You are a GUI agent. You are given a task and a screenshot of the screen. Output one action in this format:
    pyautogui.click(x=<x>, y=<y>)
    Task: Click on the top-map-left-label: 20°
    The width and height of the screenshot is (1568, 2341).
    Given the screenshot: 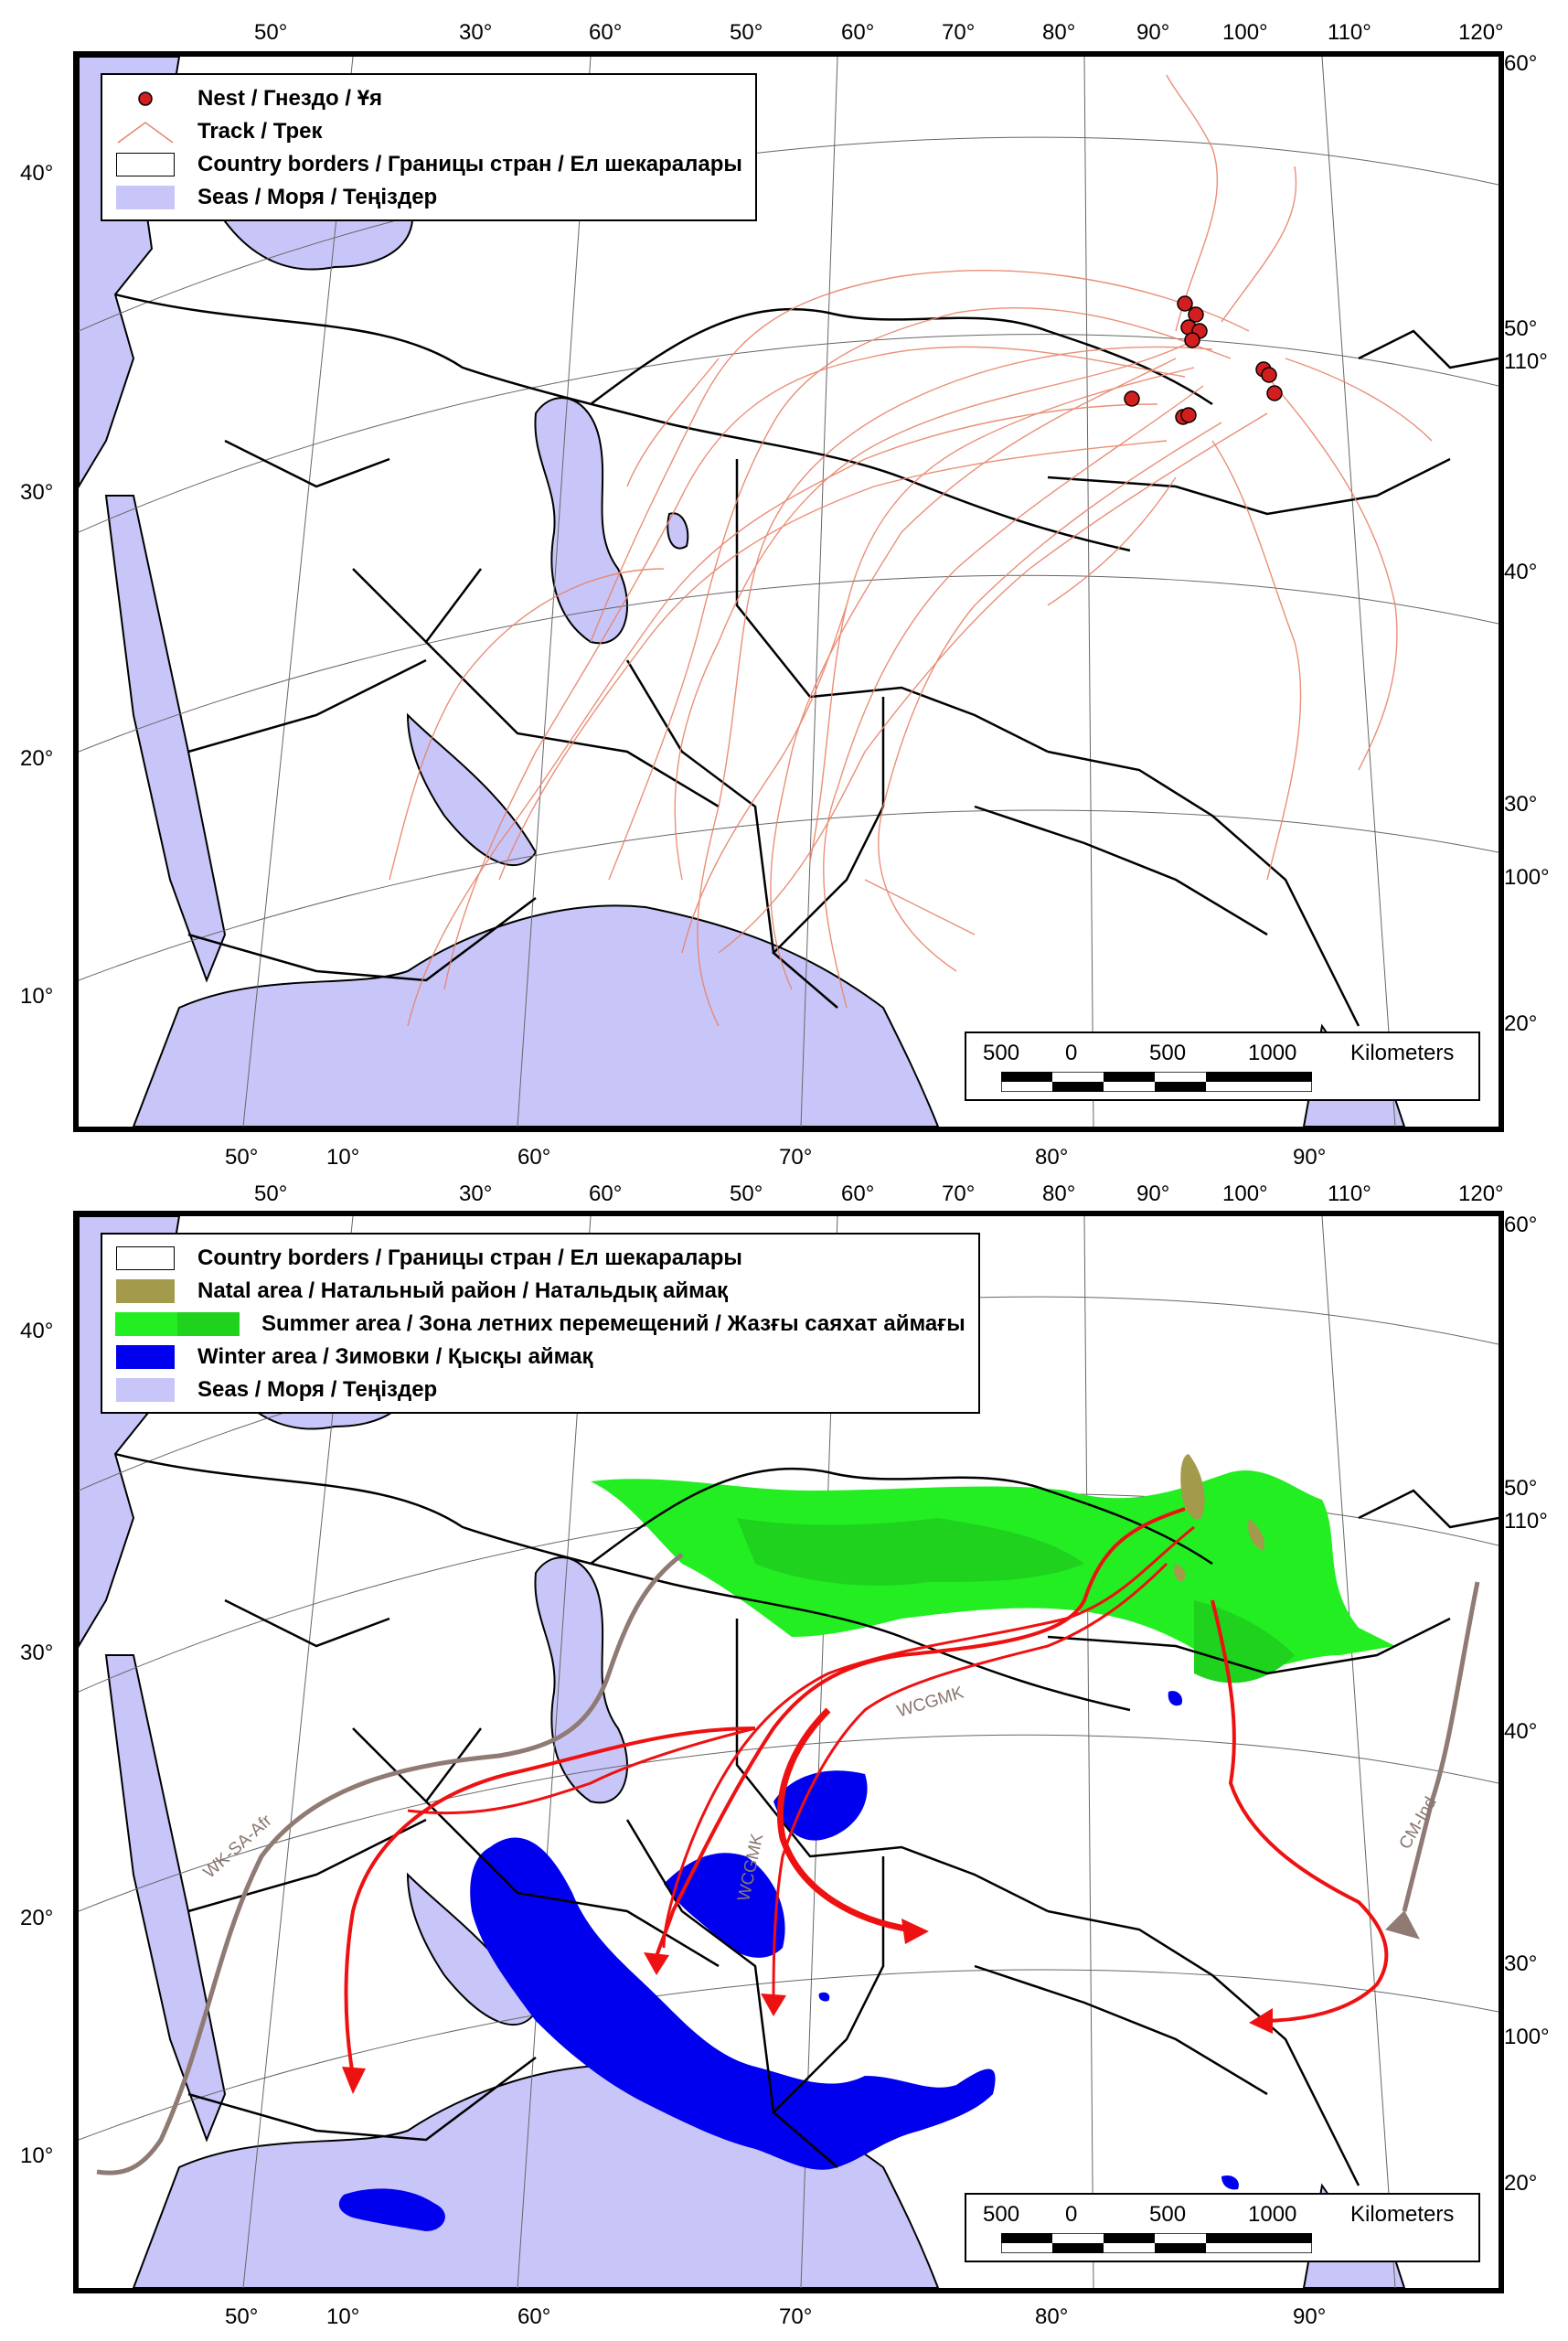 What is the action you would take?
    pyautogui.click(x=37, y=758)
    